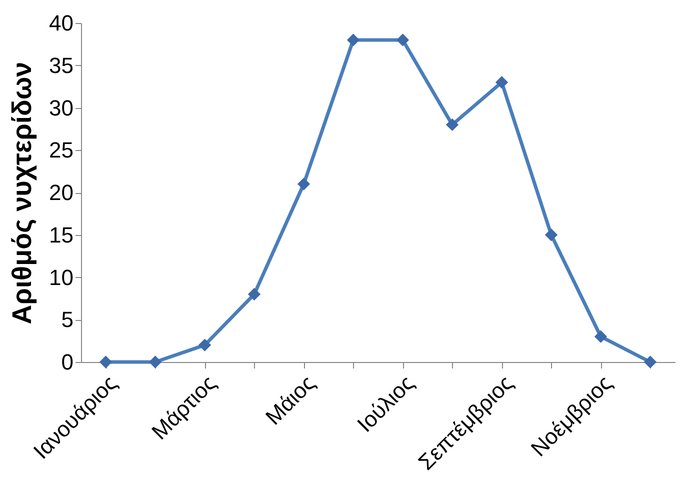 The height and width of the screenshot is (479, 695). I want to click on y-tick-label: 25, so click(61, 150).